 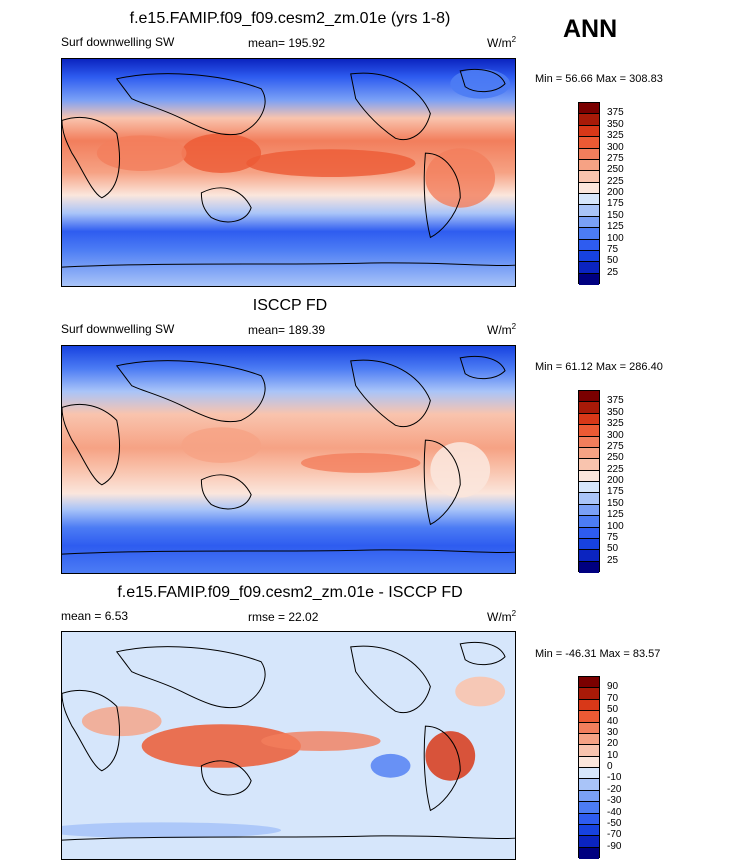 I want to click on panel1-colorbar-tick-label: 225, so click(x=615, y=181).